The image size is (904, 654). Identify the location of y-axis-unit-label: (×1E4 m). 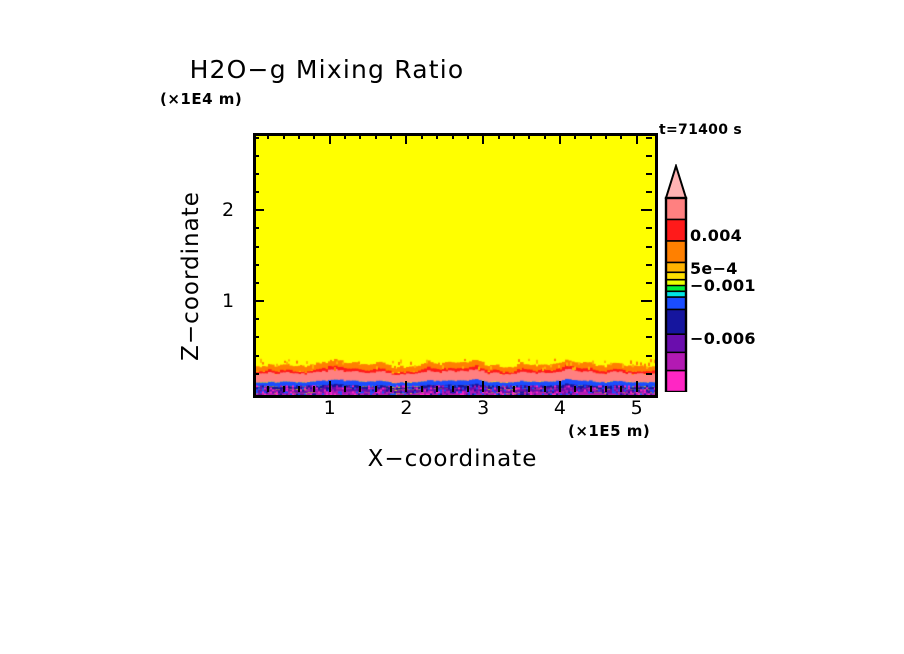
(201, 99).